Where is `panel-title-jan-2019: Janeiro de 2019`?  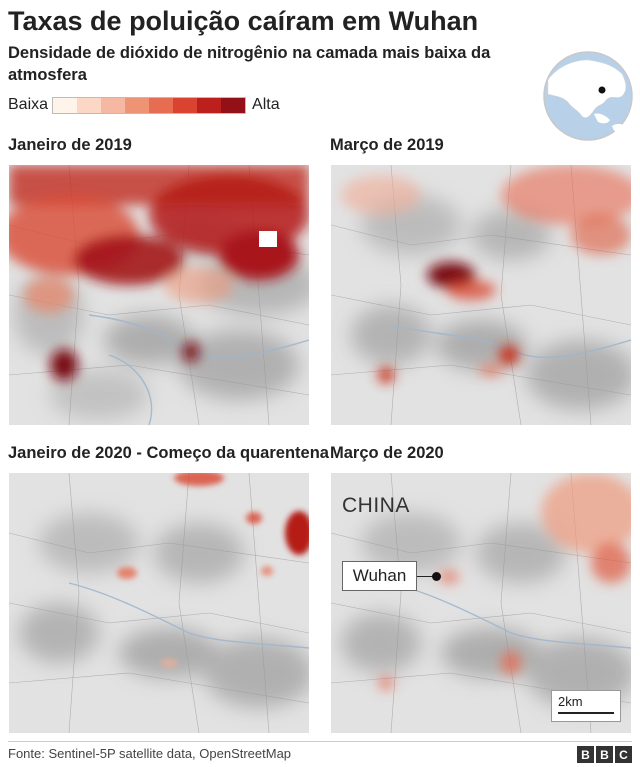 panel-title-jan-2019: Janeiro de 2019 is located at coordinates (70, 145).